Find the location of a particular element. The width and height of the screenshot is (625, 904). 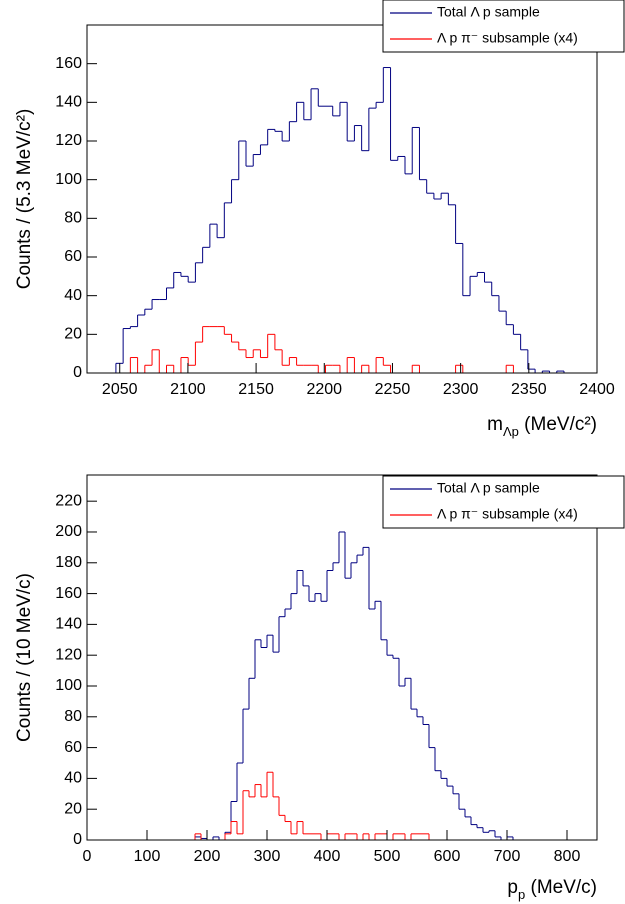

x-axis-label-part: Λp is located at coordinates (511, 431).